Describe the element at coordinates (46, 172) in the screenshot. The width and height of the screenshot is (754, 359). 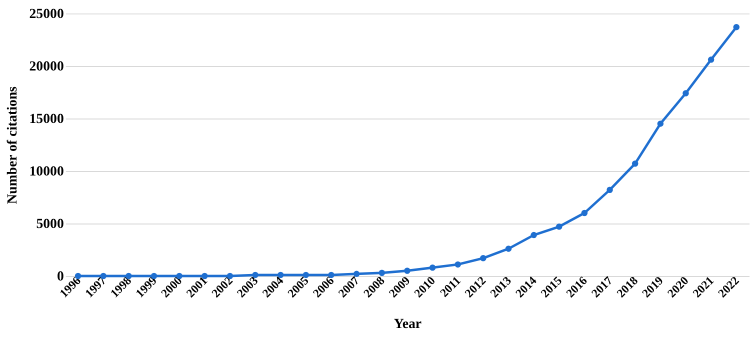
I see `y-tick-label: 10000` at that location.